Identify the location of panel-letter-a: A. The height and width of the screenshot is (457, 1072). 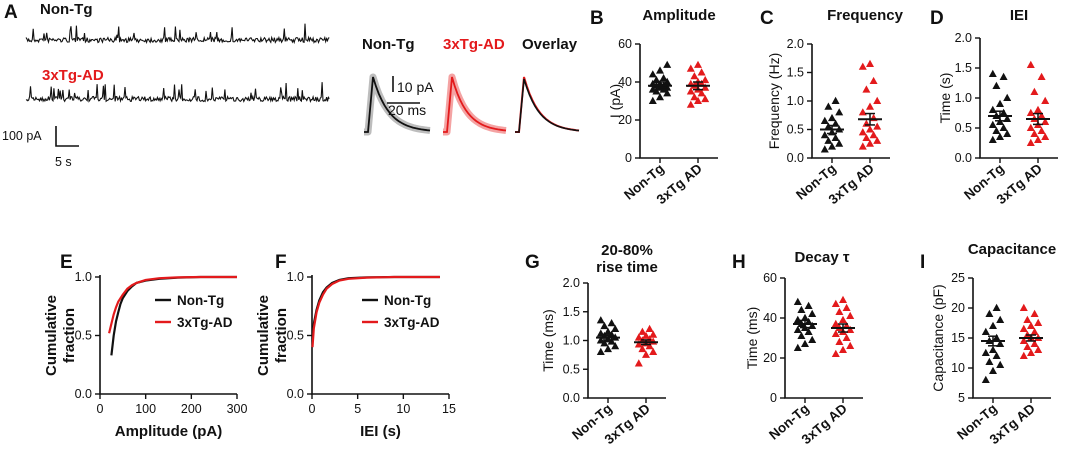
(11, 12).